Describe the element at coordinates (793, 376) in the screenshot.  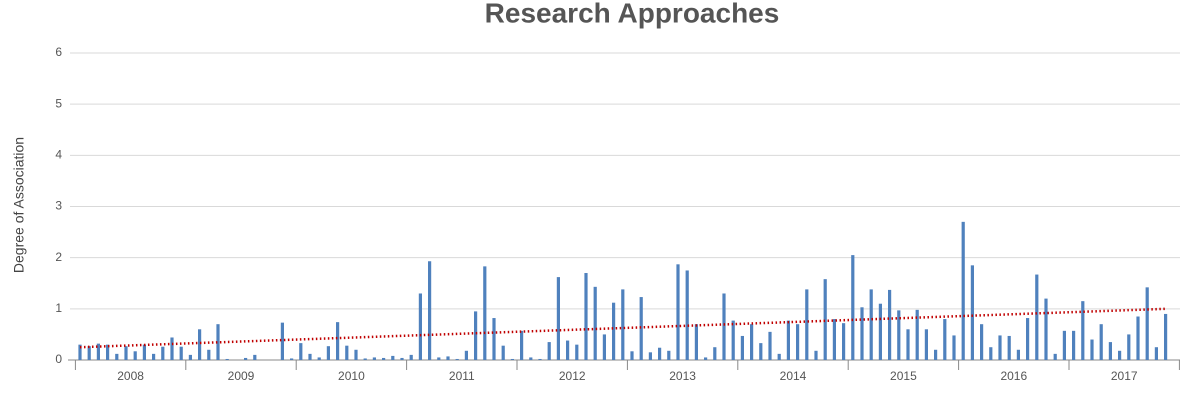
I see `x-tick-label: 2014` at that location.